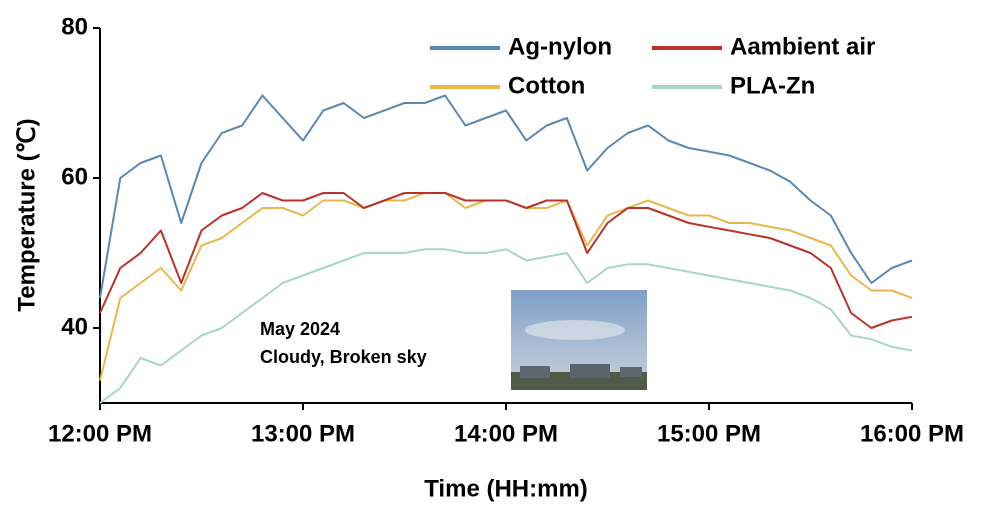 The width and height of the screenshot is (983, 511). I want to click on y-tick-label: 40, so click(74, 326).